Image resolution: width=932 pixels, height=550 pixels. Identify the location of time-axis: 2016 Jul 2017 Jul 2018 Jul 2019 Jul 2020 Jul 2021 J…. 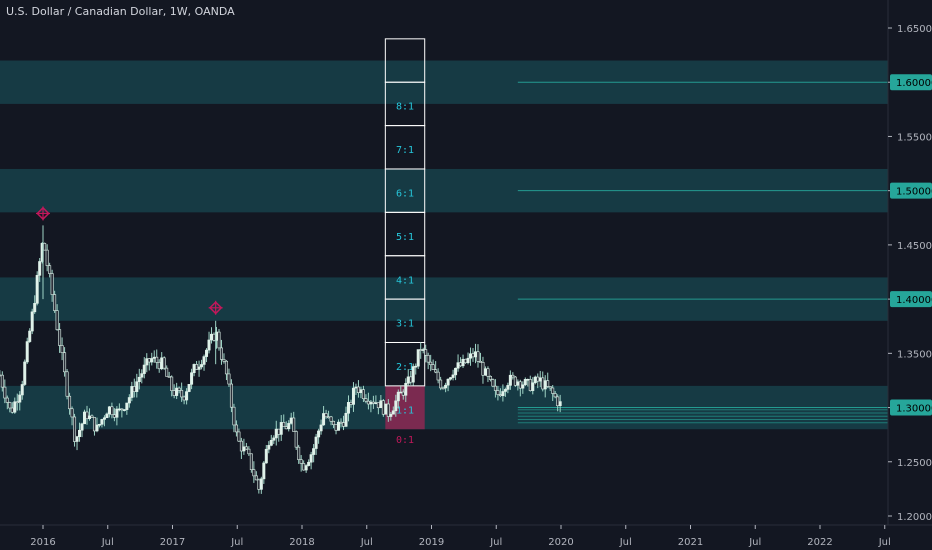
(466, 536).